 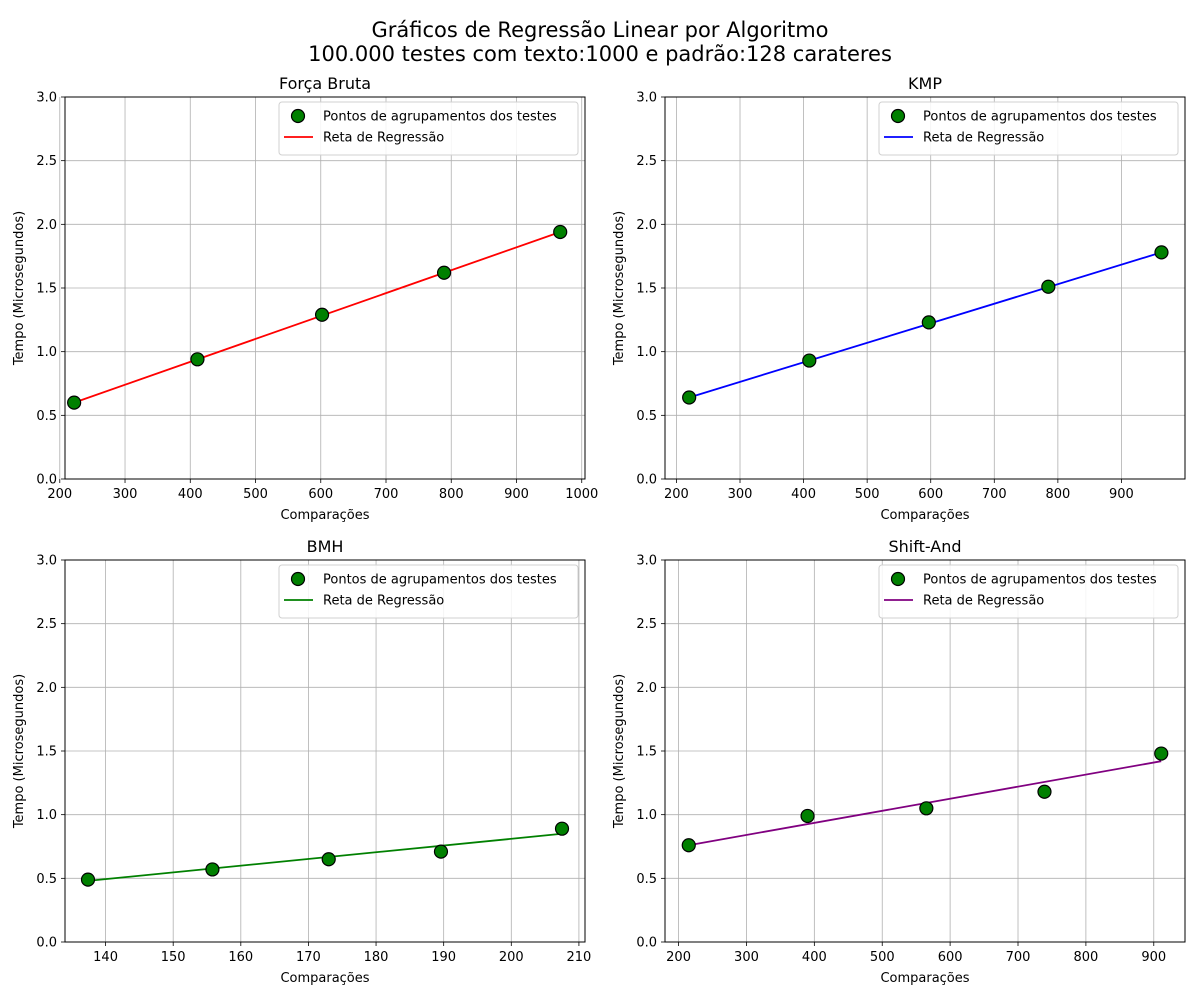 What do you see at coordinates (240, 957) in the screenshot?
I see `x-tick-label: 160` at bounding box center [240, 957].